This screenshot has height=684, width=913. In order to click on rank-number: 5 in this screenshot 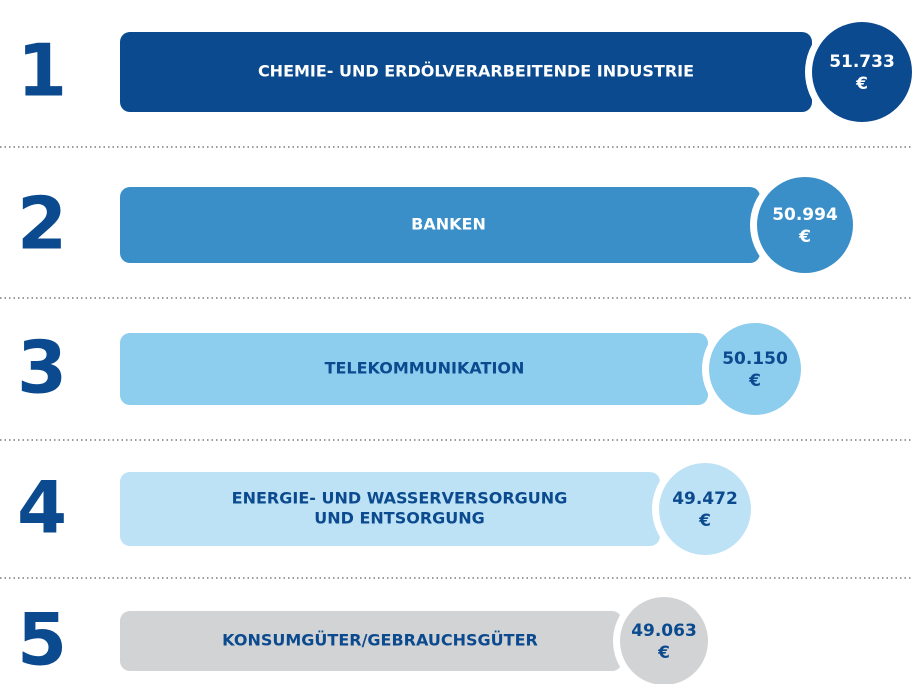, I will do `click(42, 640)`.